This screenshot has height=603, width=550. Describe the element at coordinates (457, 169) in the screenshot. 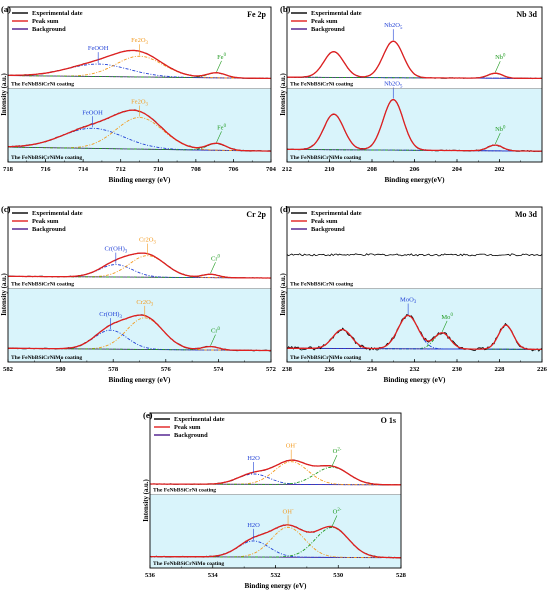

I see `x-tick-label: 204` at that location.